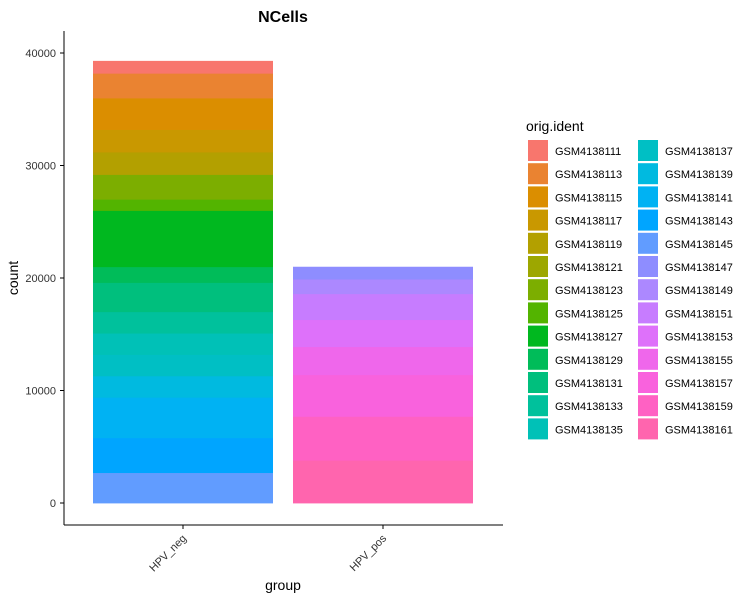  What do you see at coordinates (589, 361) in the screenshot?
I see `legend-label: GSM4138129` at bounding box center [589, 361].